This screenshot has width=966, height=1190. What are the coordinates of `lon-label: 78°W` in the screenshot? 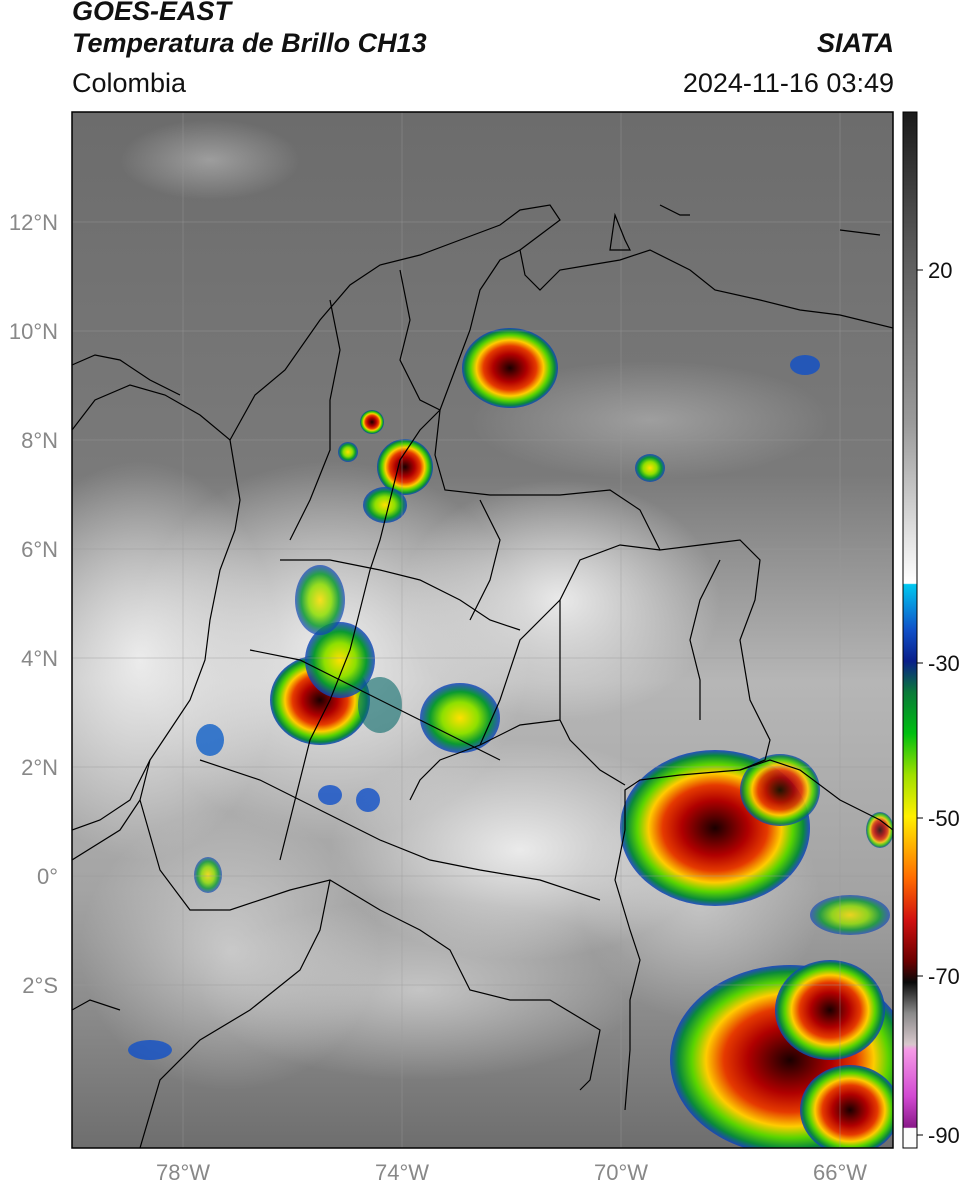 It's located at (183, 1172).